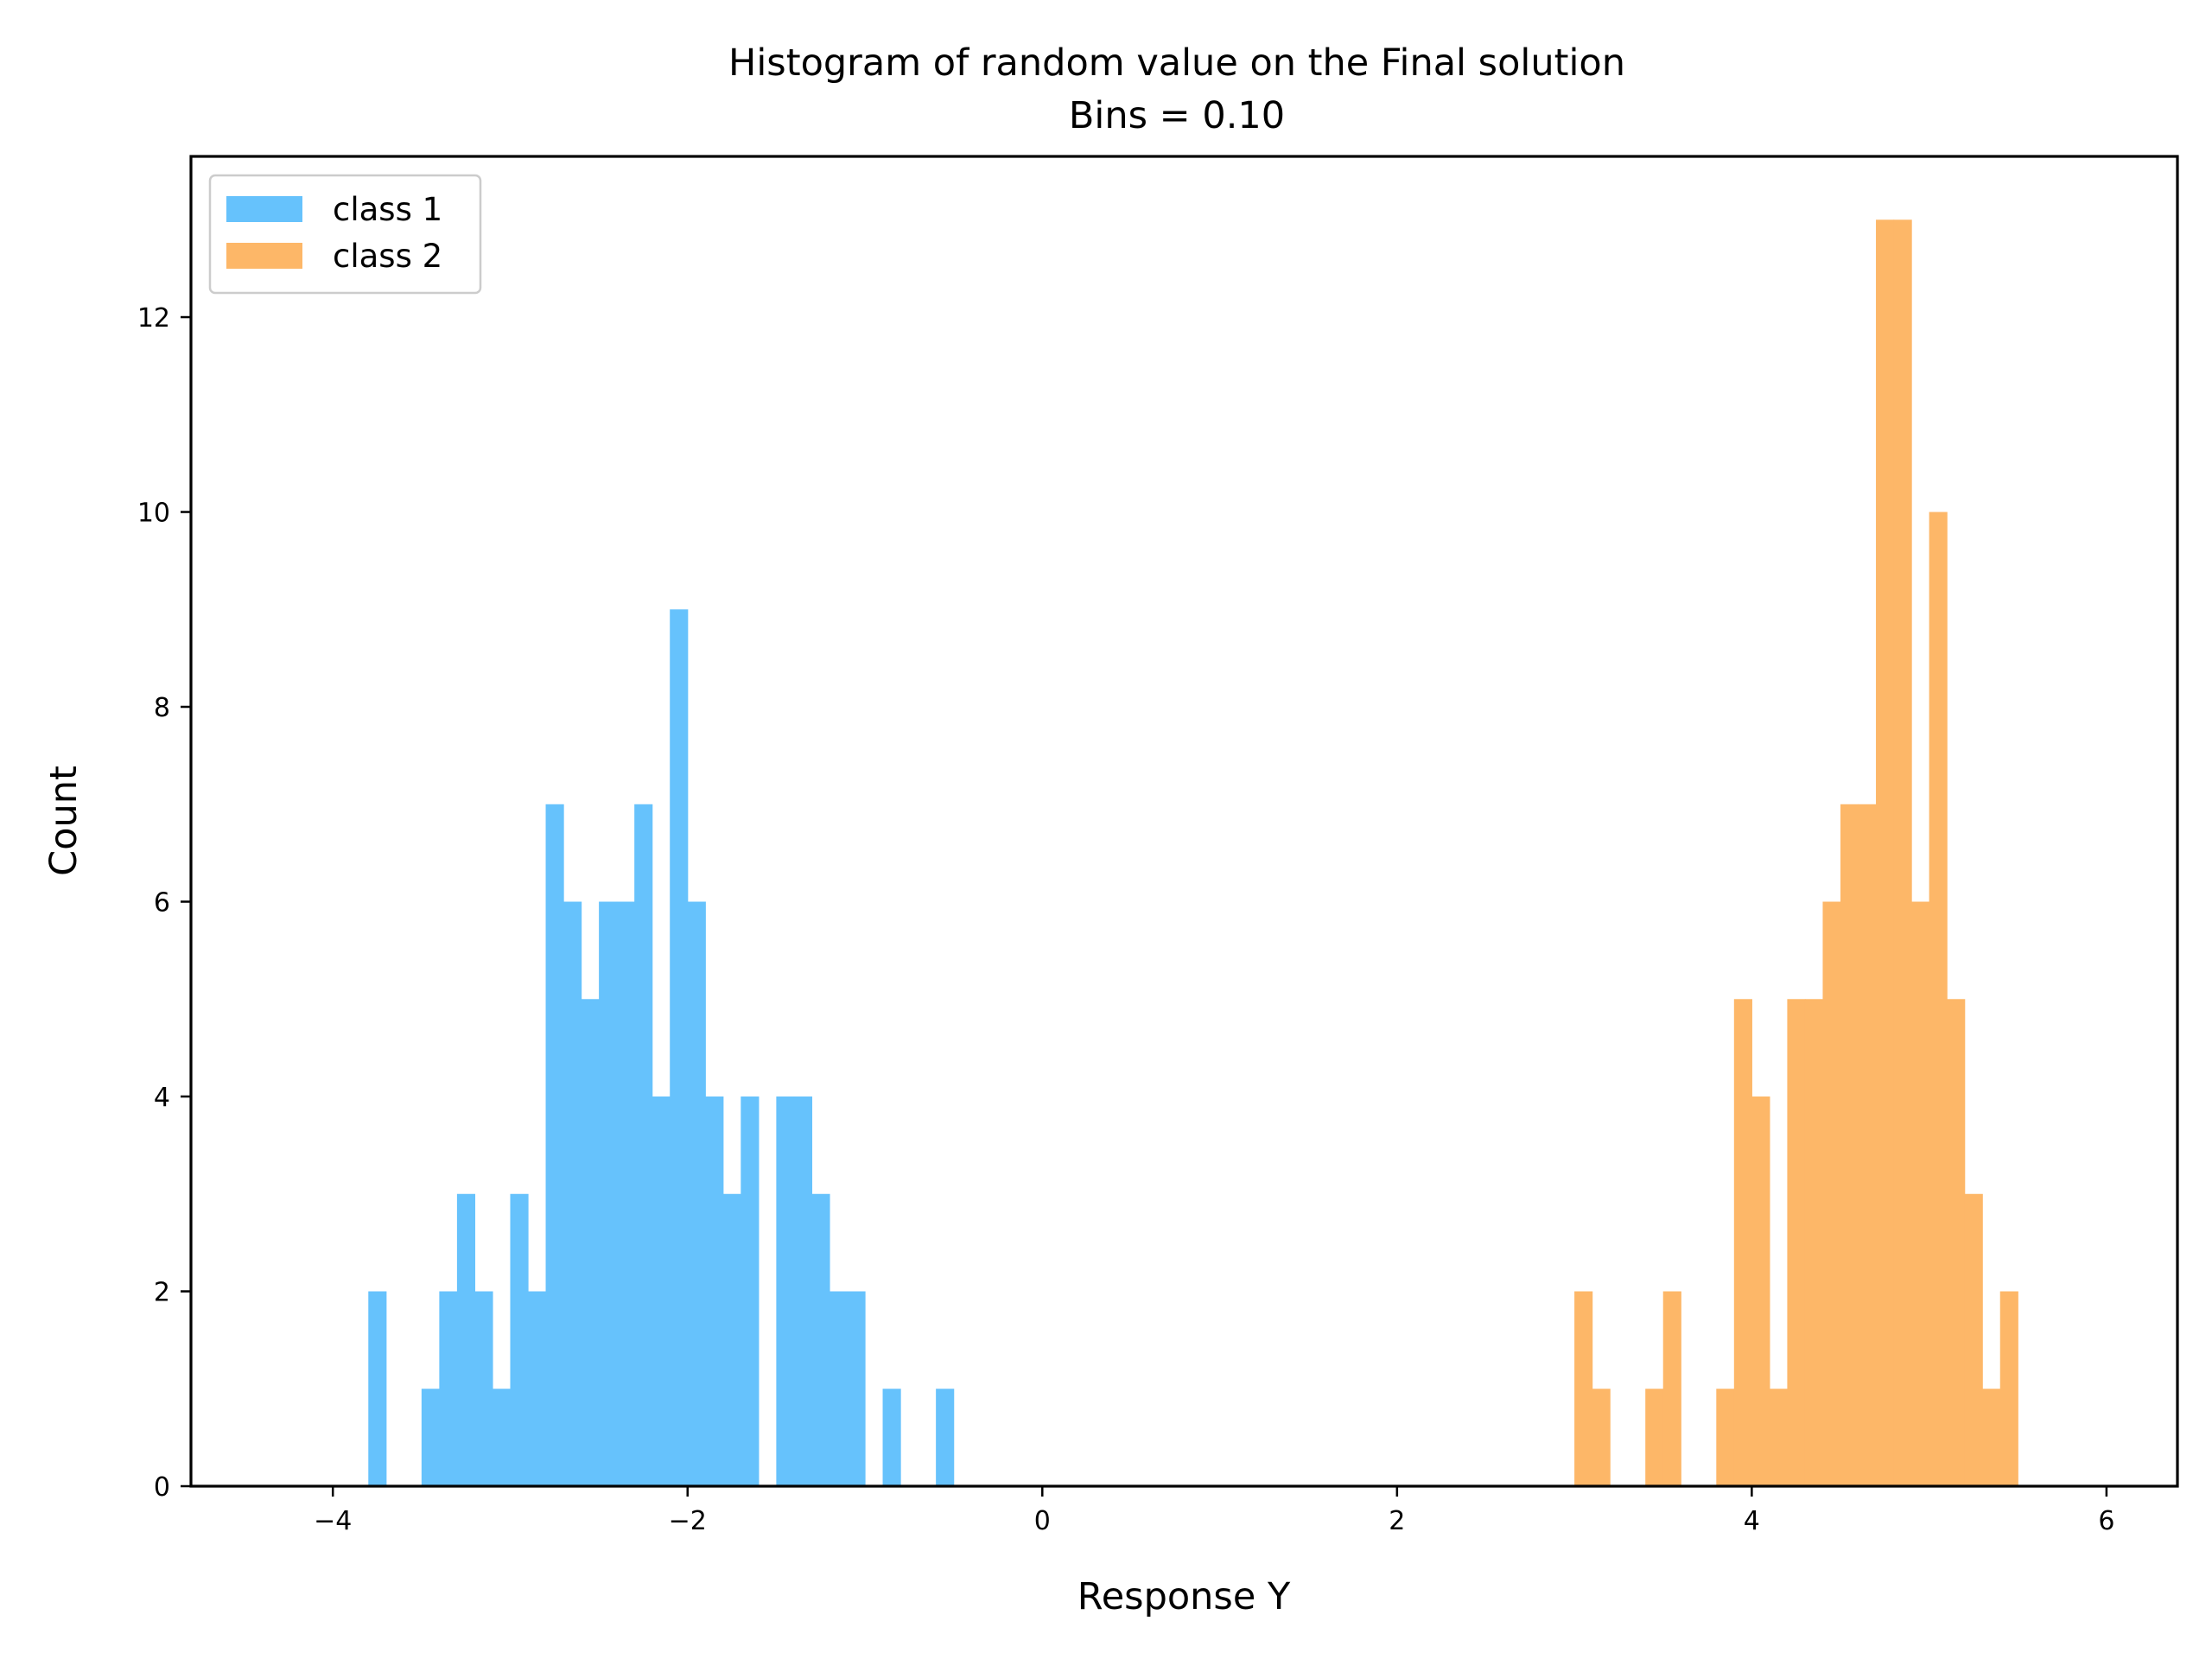  I want to click on x-tick-label: −4, so click(333, 1521).